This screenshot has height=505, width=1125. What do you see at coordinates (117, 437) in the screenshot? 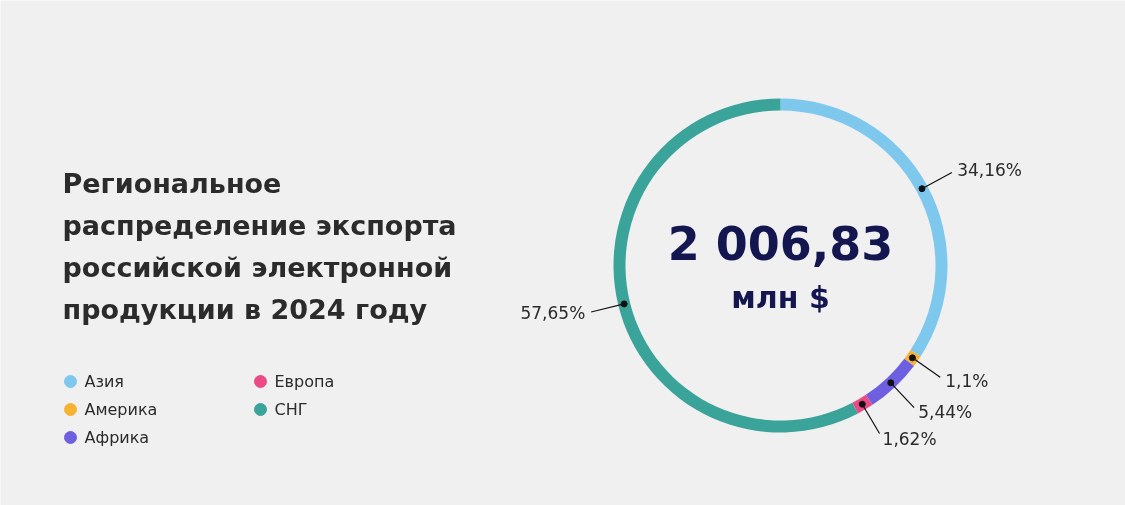
I see `legend-label: Африка` at bounding box center [117, 437].